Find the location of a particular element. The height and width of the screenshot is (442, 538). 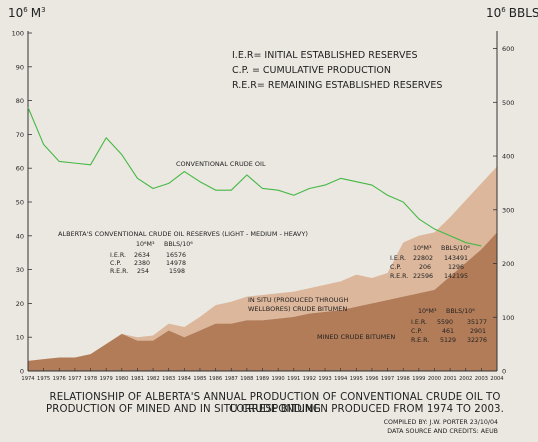

table-cell: 22596 is located at coordinates (423, 276).